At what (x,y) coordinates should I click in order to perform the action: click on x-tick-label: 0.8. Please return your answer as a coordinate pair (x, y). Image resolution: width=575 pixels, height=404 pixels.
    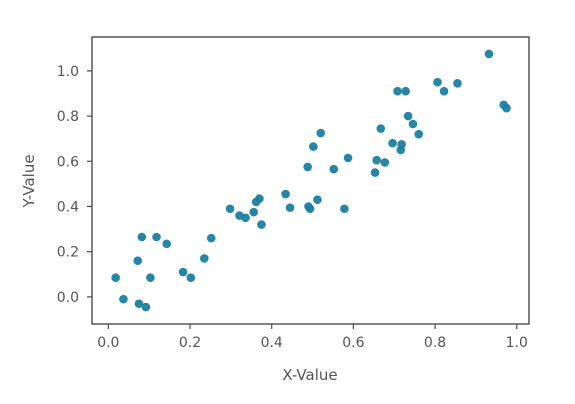
    Looking at the image, I should click on (435, 343).